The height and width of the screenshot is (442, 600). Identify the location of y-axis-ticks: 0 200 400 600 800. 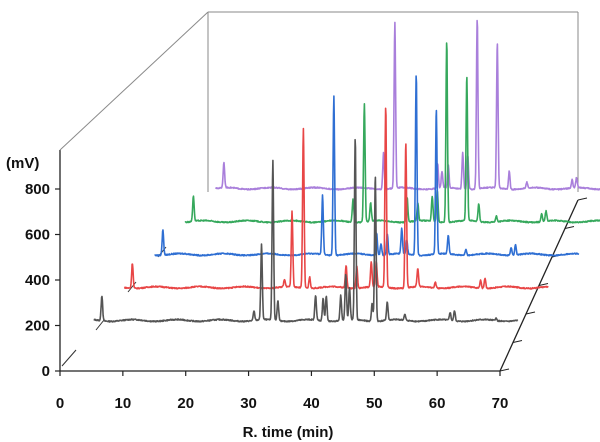
(42, 280).